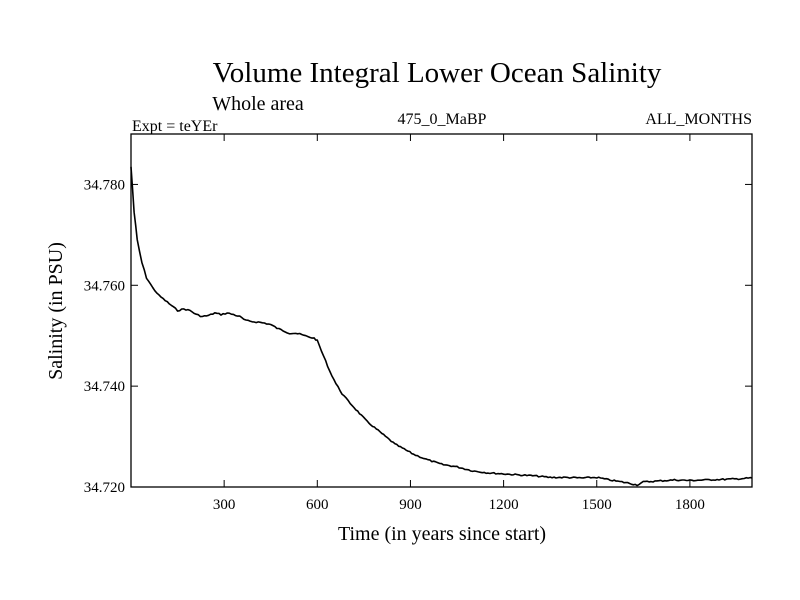  What do you see at coordinates (175, 126) in the screenshot?
I see `experiment-label: Expt = teYEr` at bounding box center [175, 126].